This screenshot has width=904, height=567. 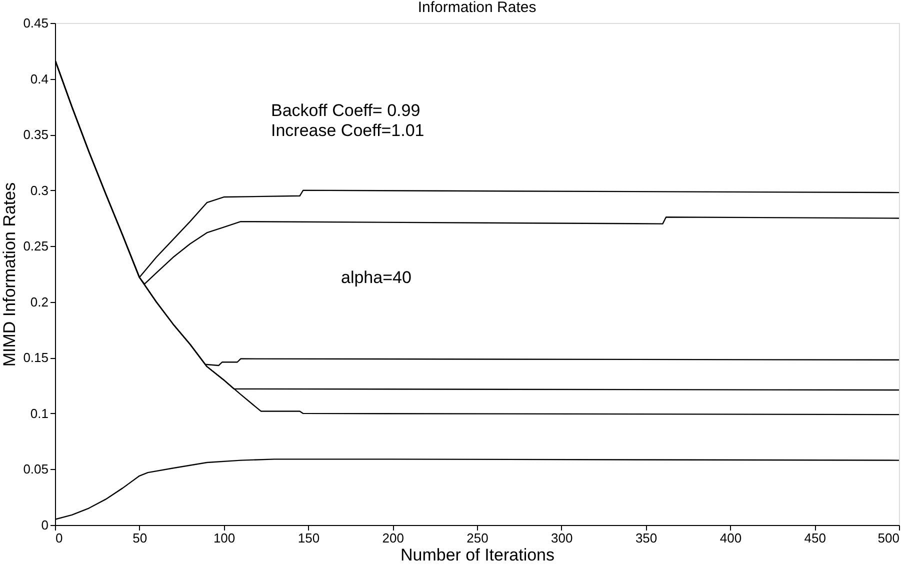 I want to click on chart-title: Information Rates, so click(x=477, y=8).